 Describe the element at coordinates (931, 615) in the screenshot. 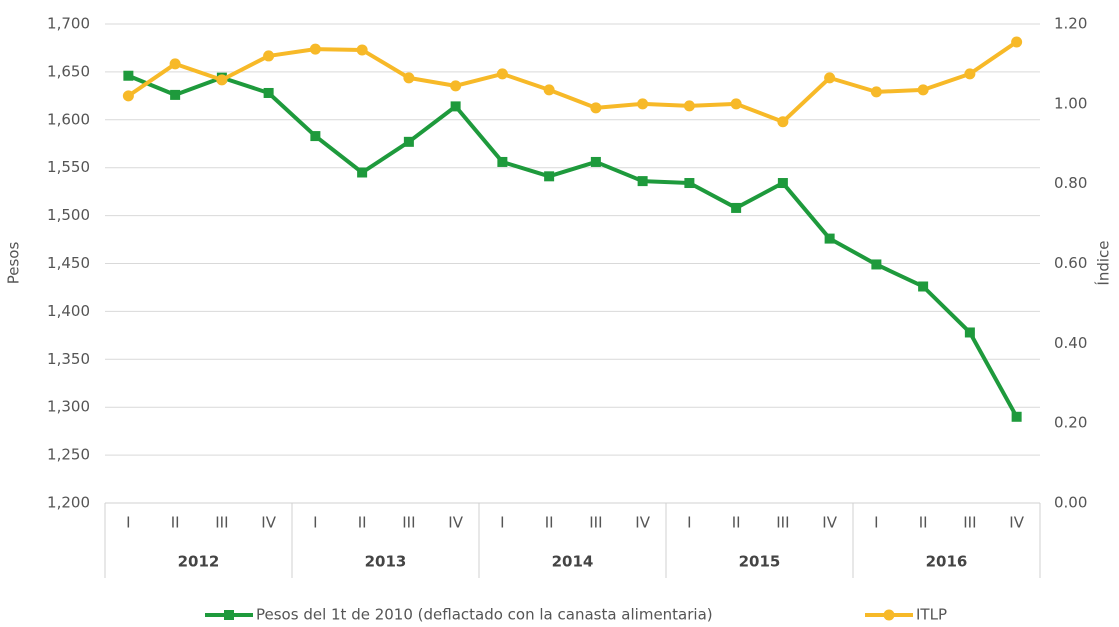

I see `legend-label: ITLP` at that location.